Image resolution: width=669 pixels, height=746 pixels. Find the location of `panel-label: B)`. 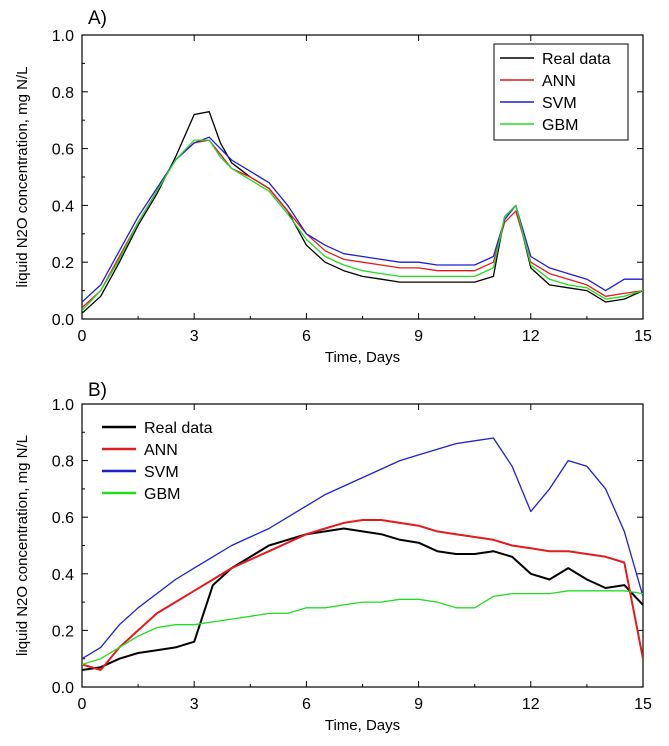

panel-label: B) is located at coordinates (97, 390).